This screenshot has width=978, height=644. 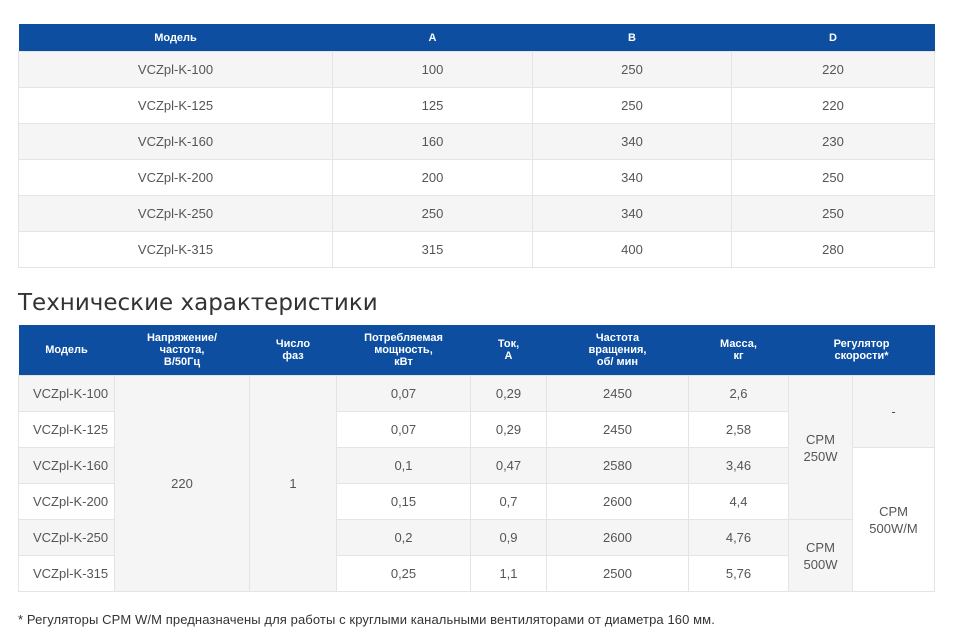 What do you see at coordinates (738, 501) in the screenshot?
I see `mass-cell: 4,4` at bounding box center [738, 501].